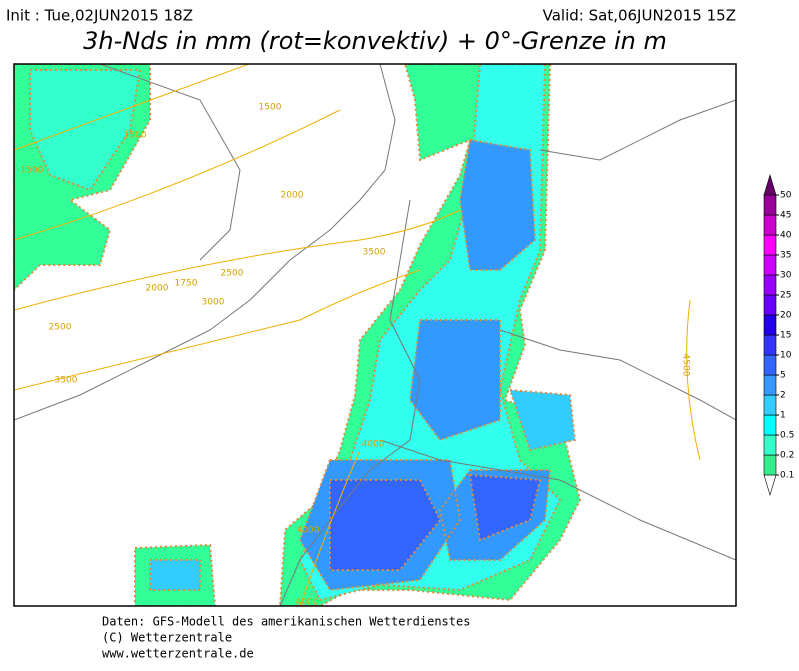  I want to click on init-time: Init : Tue,02JUN2015 18Z, so click(99, 16).